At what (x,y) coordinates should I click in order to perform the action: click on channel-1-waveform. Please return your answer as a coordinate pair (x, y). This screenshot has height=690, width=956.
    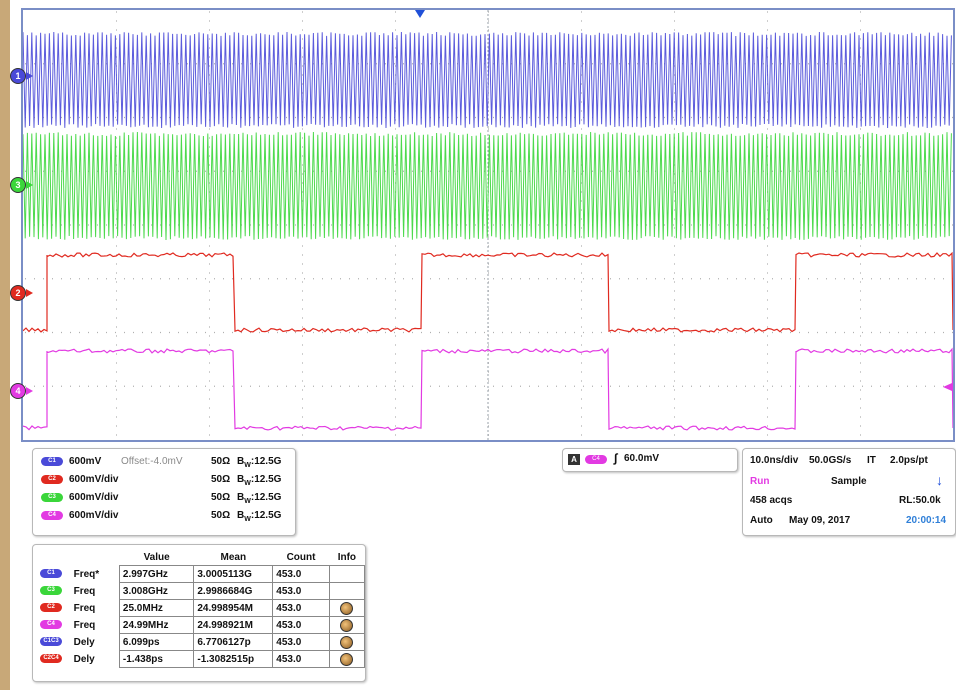
    Looking at the image, I should click on (487, 80).